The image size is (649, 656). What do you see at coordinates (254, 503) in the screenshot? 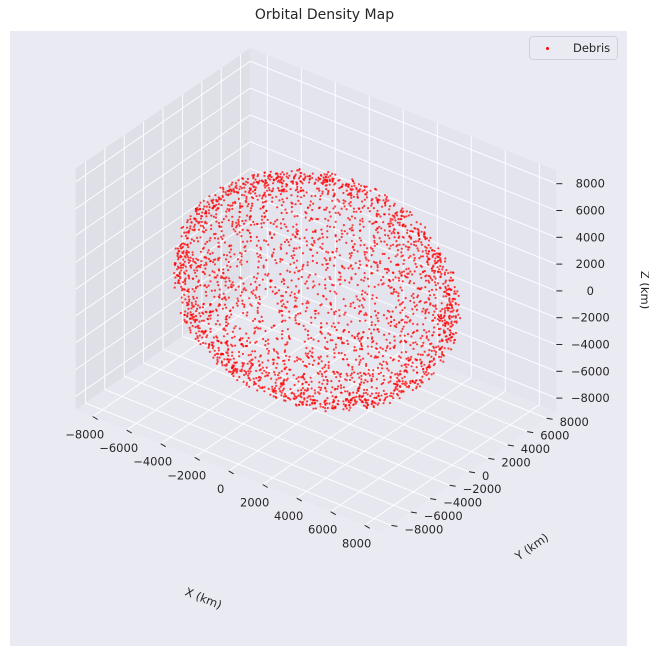
I see `x-tick-label: 2000` at bounding box center [254, 503].